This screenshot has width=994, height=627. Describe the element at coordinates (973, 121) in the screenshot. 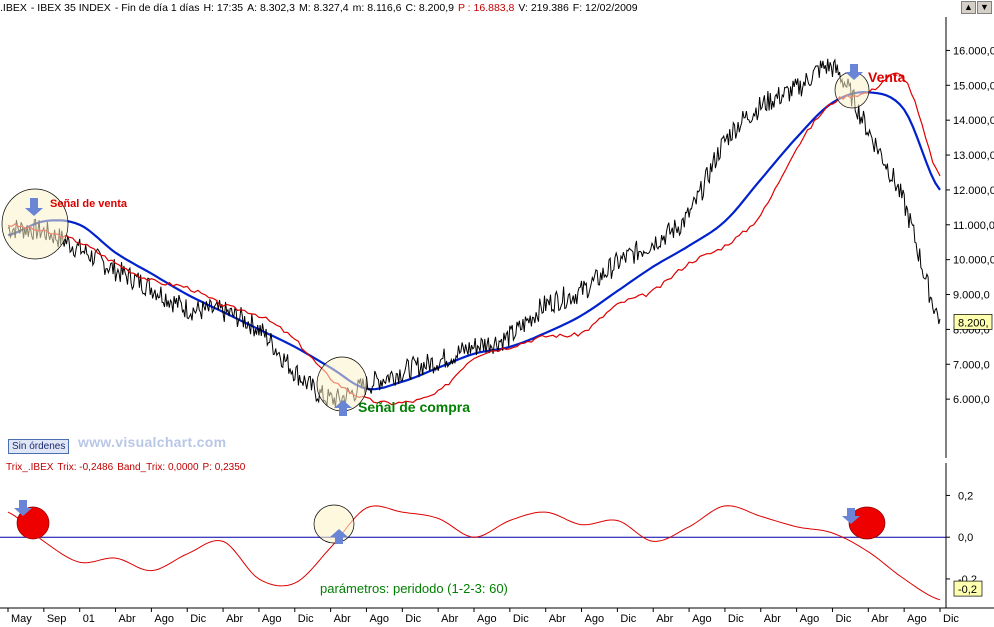

I see `price-tick-label: 14.000,0` at that location.